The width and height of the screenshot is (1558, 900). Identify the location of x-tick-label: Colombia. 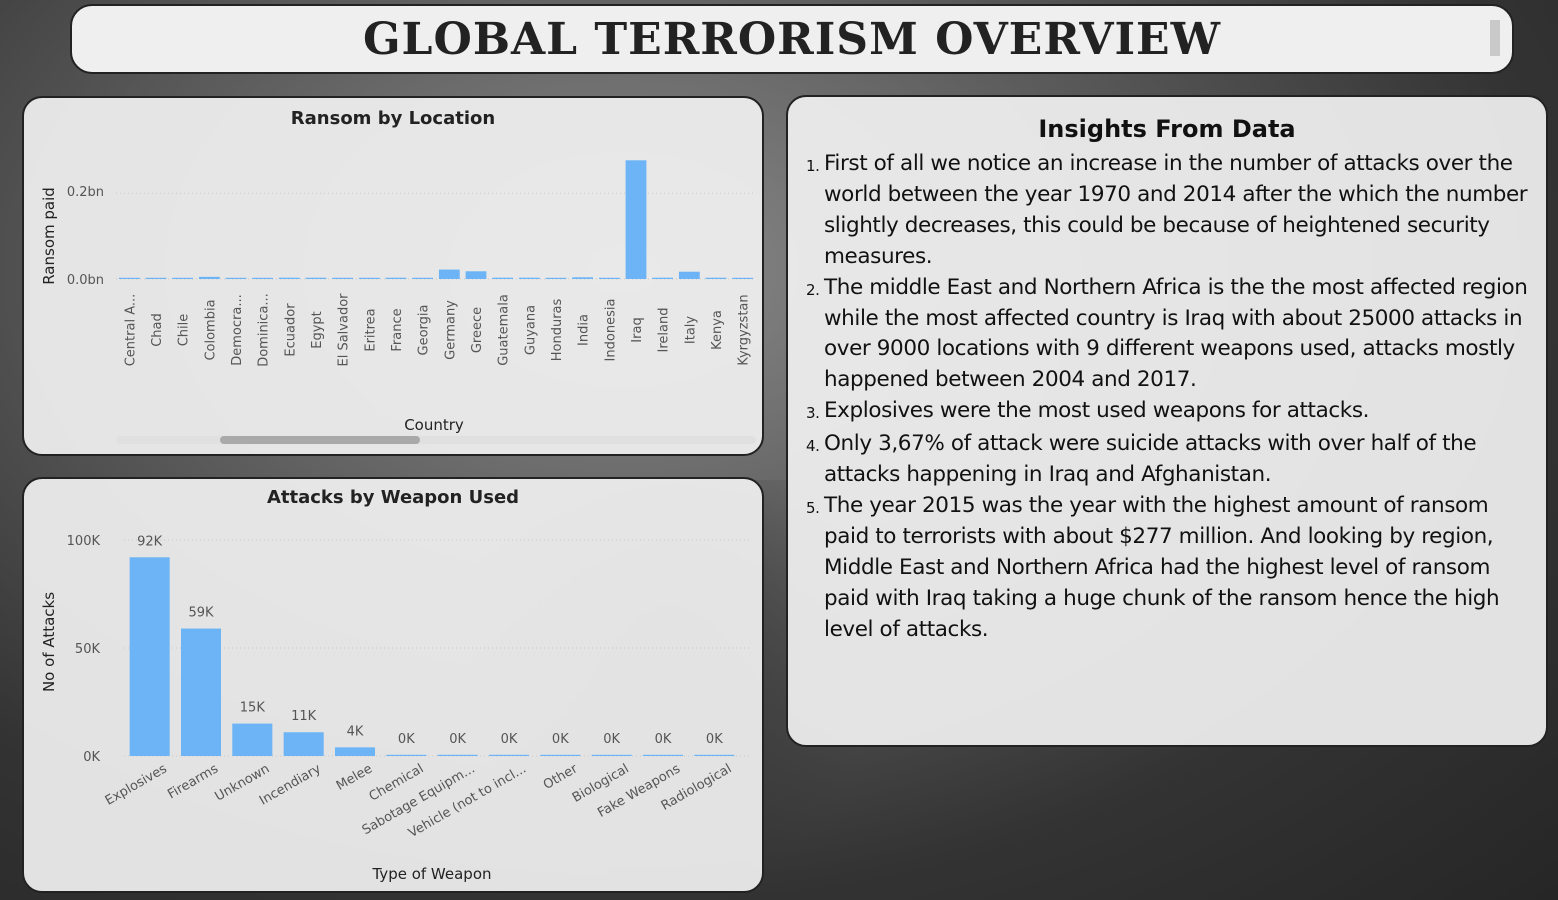
(210, 329).